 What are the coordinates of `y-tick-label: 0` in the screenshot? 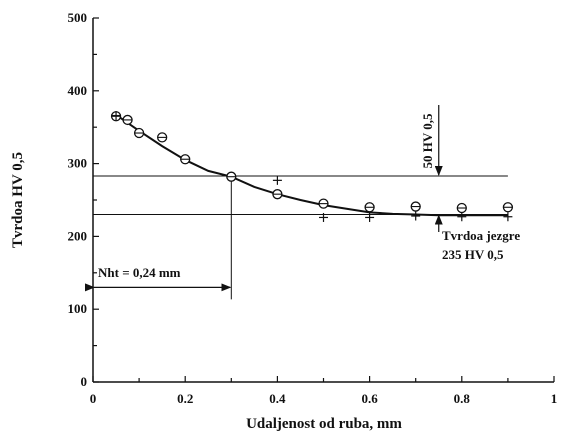 It's located at (84, 381).